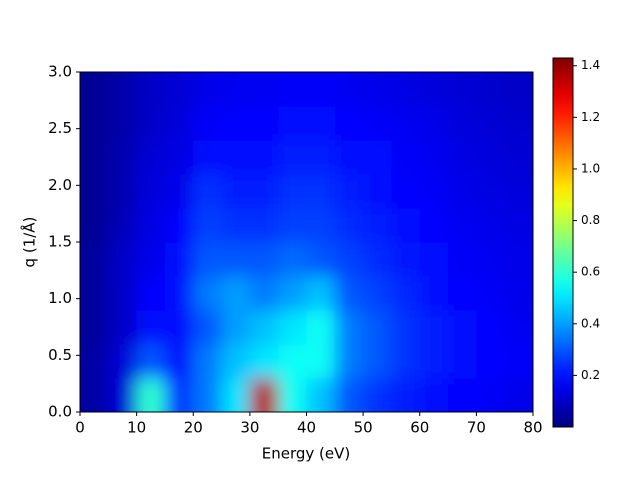 The width and height of the screenshot is (640, 484). What do you see at coordinates (590, 323) in the screenshot?
I see `colorbar-tick-label: 0.4` at bounding box center [590, 323].